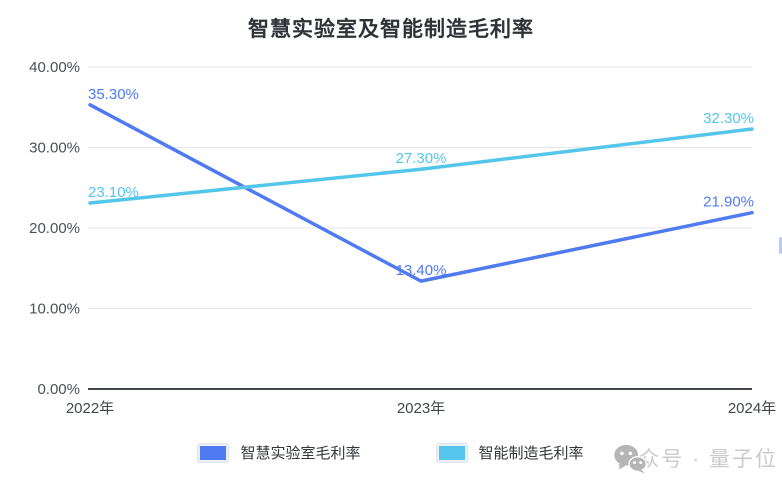 This screenshot has height=495, width=782. I want to click on y-tick-label: 40.00%, so click(54, 67).